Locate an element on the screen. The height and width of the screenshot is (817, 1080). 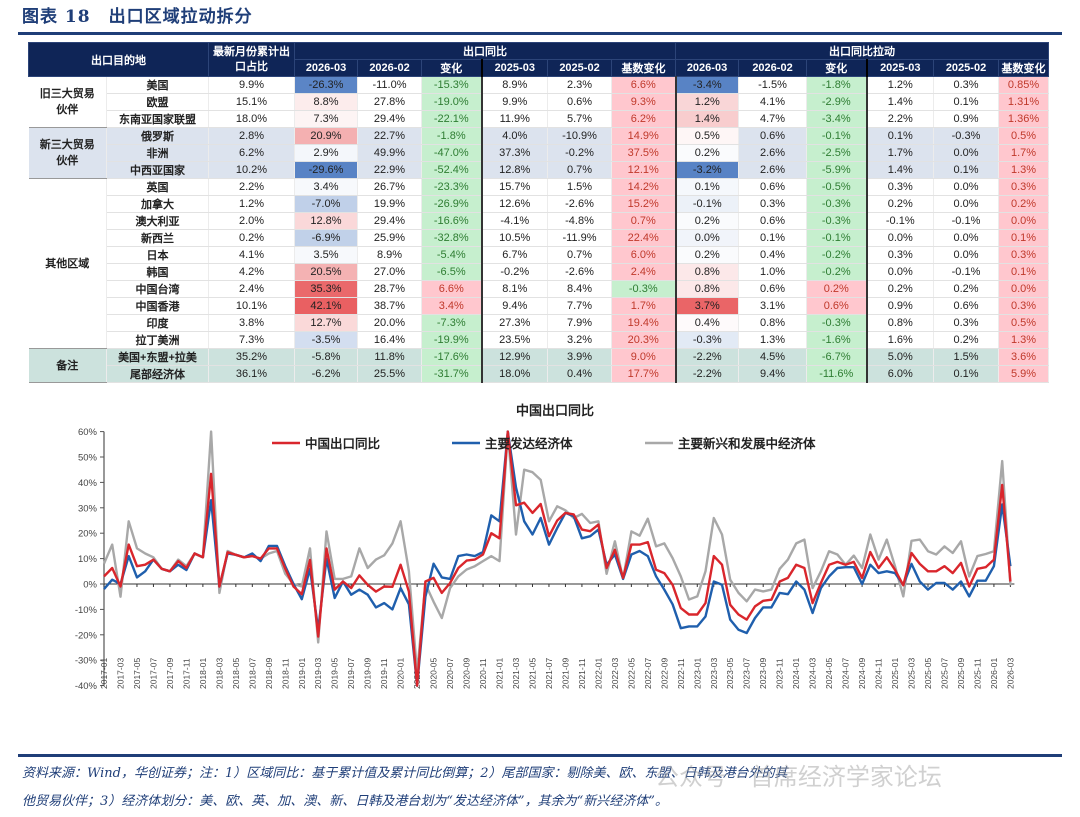
x-tick-label: 2018-01 is located at coordinates (203, 673).